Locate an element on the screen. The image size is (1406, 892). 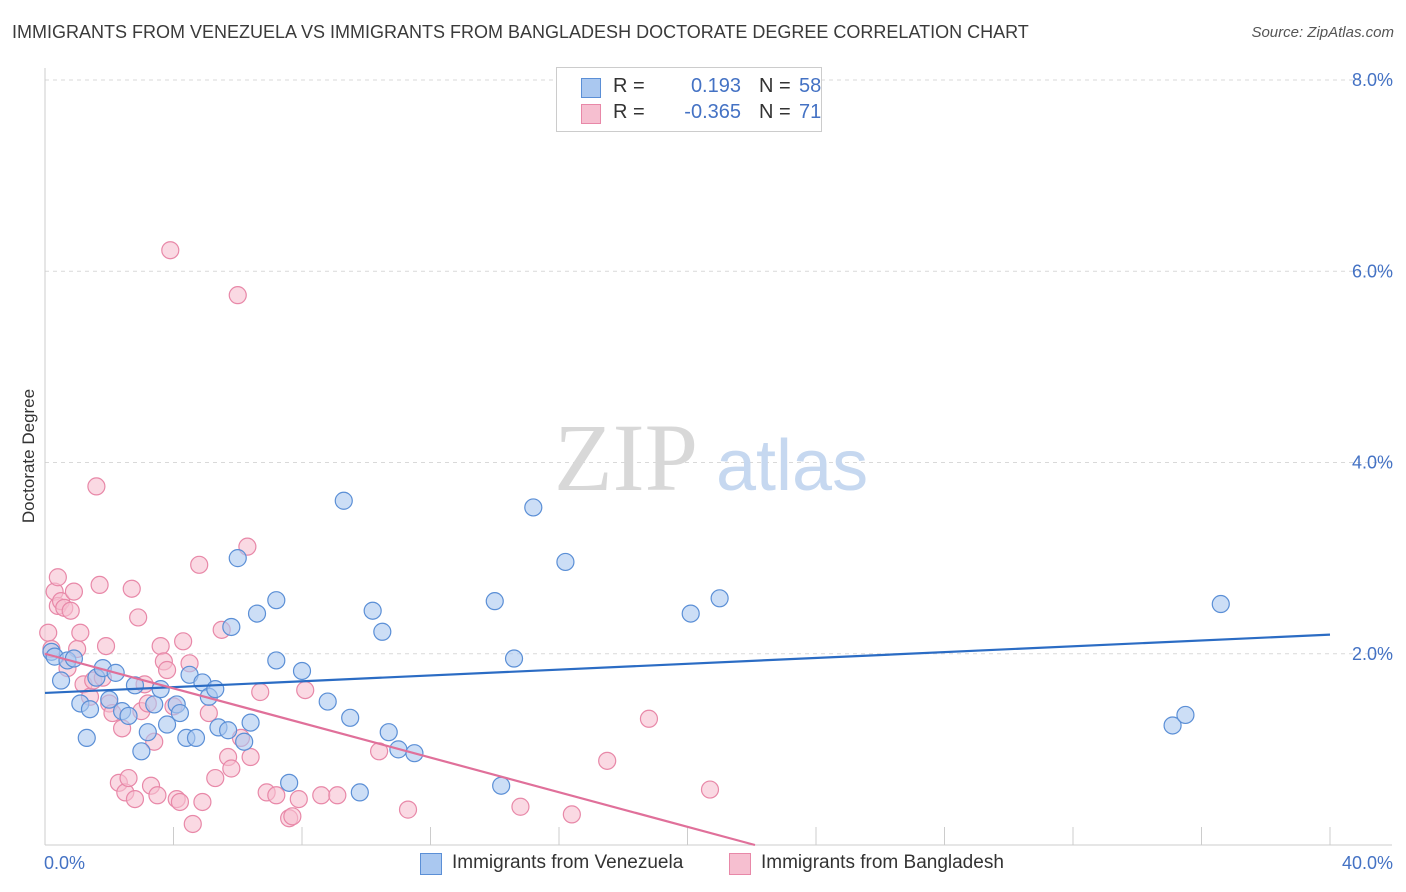
correlation-legend: R = 0.193 N = 58 R = -0.365 N = 71 is located at coordinates (689, 99).